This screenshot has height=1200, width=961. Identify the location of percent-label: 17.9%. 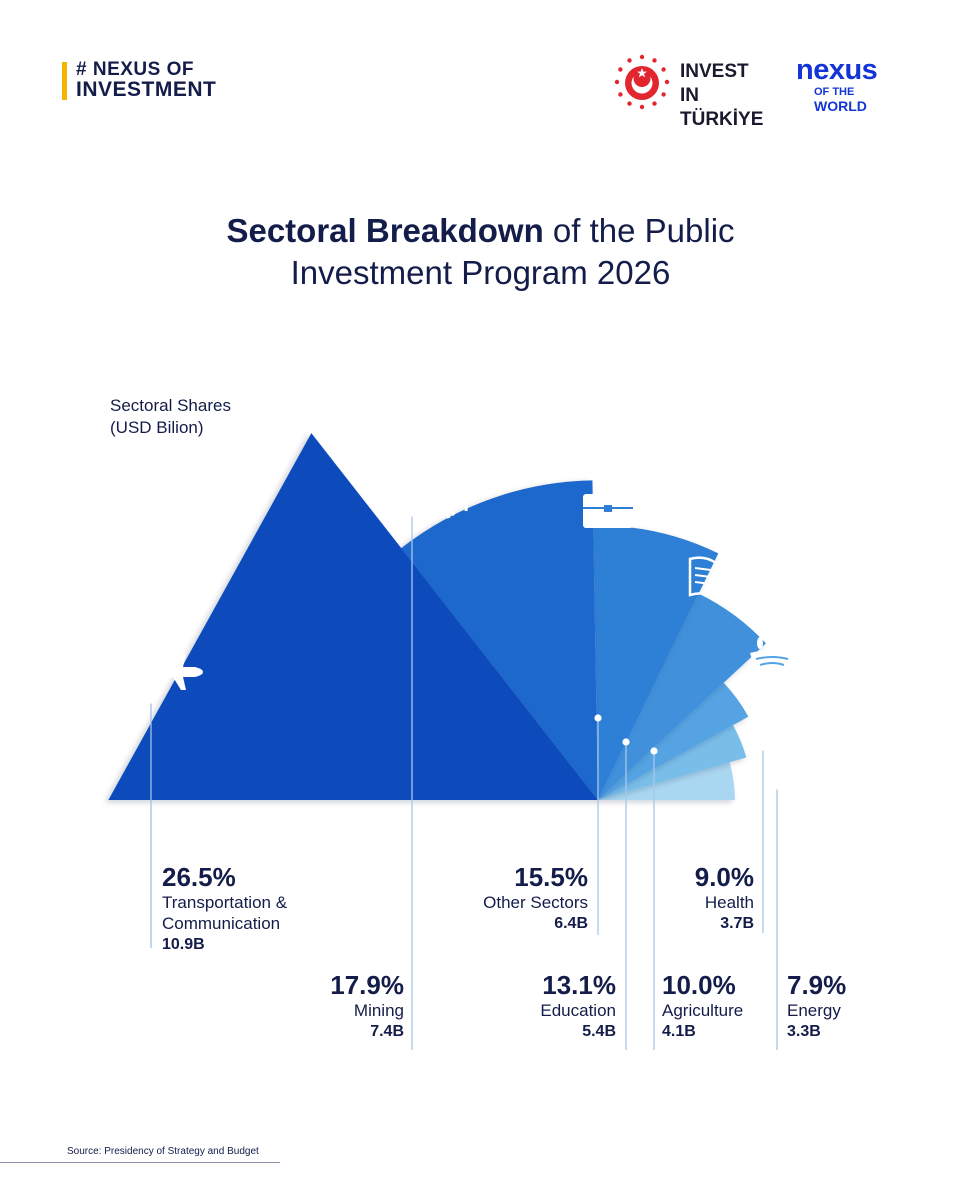
(367, 985).